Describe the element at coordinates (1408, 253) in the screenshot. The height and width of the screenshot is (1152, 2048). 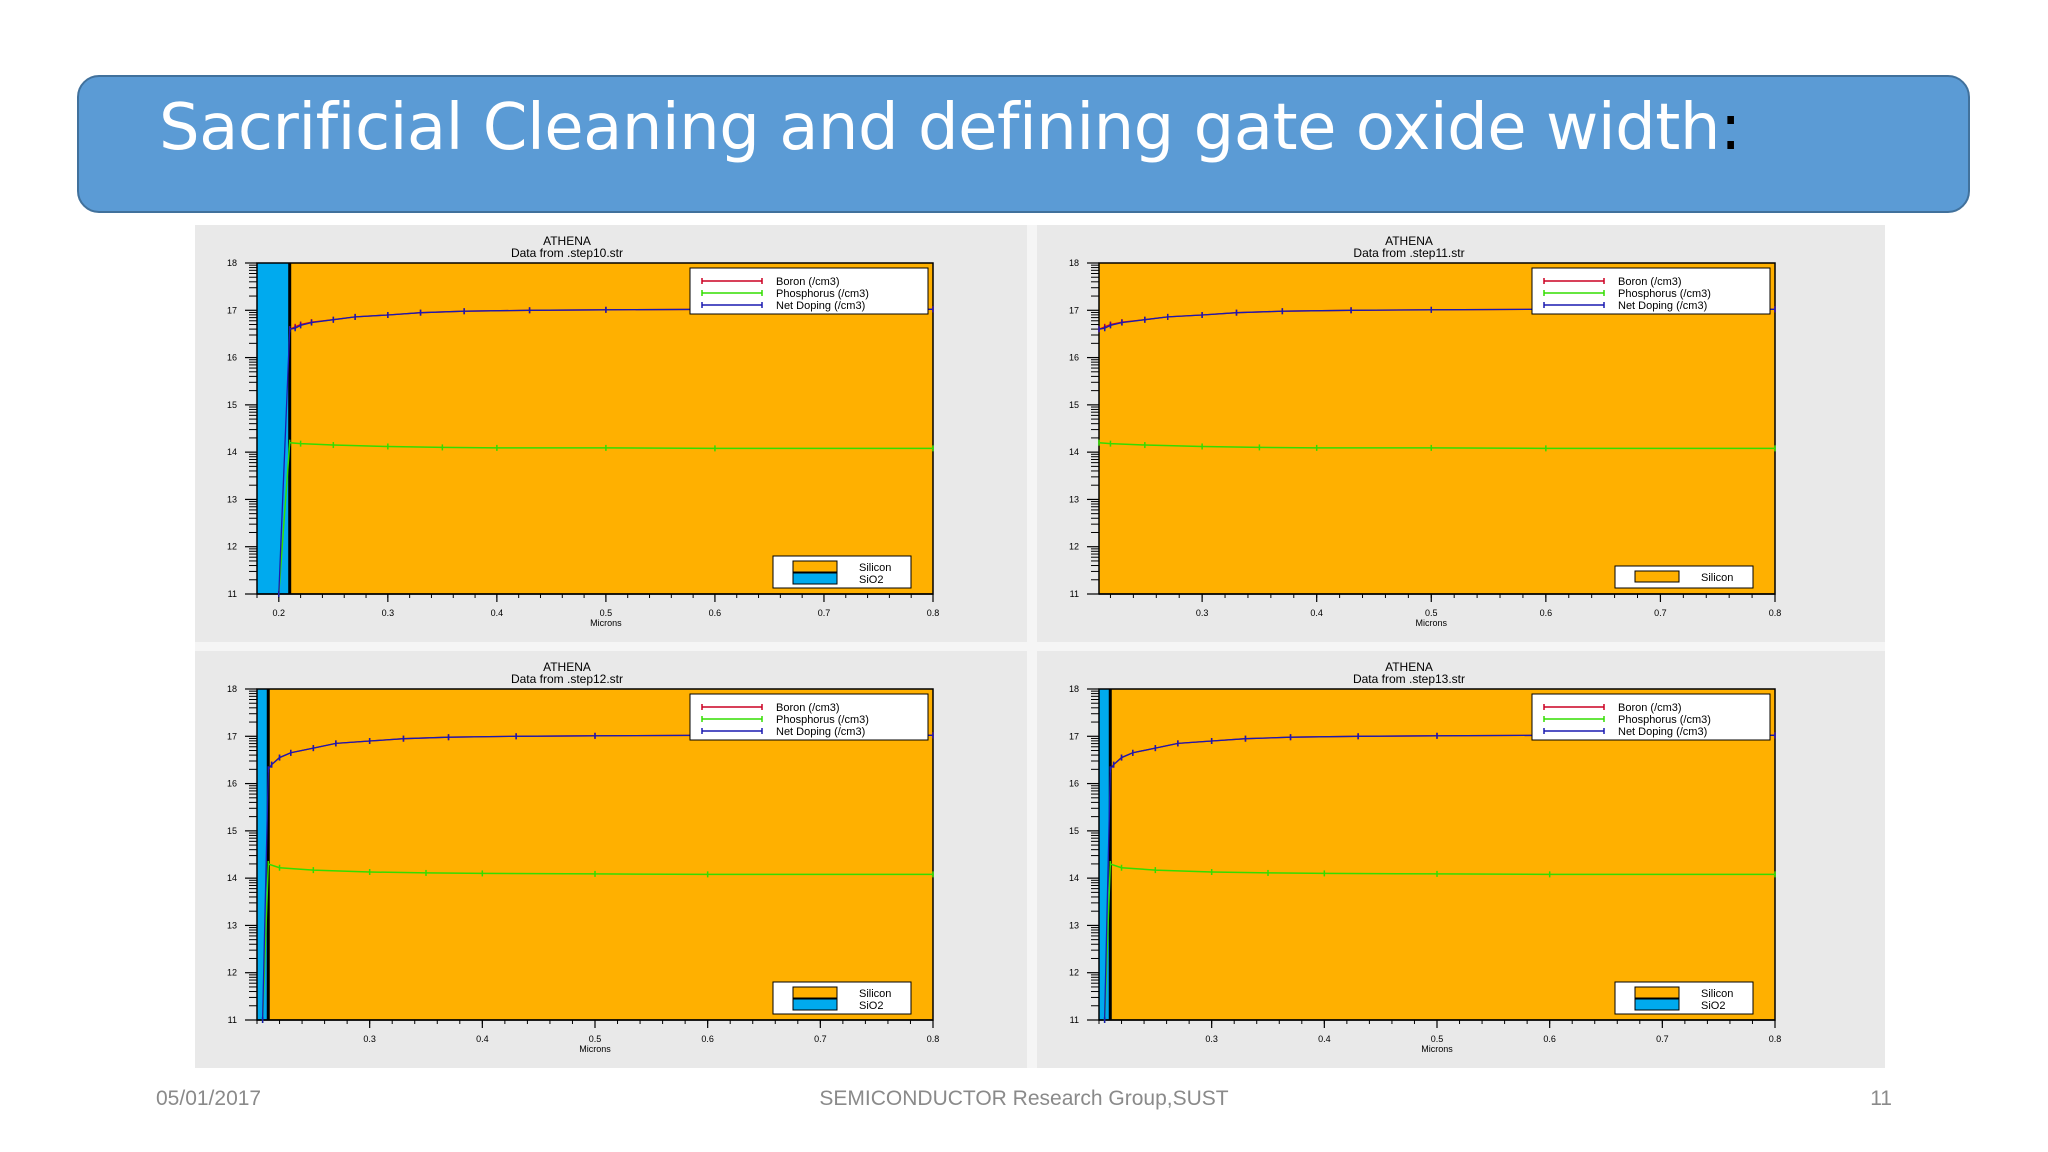
I see `chart-subtitle: Data from .step11.str` at that location.